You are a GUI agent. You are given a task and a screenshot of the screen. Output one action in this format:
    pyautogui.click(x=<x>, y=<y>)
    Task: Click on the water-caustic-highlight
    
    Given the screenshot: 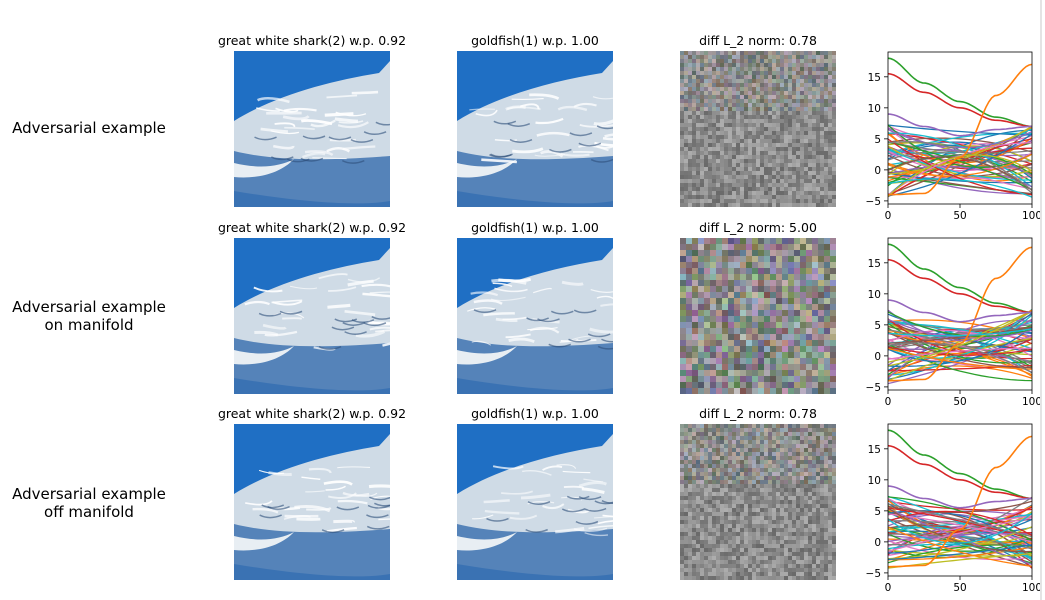 What is the action you would take?
    pyautogui.click(x=274, y=326)
    